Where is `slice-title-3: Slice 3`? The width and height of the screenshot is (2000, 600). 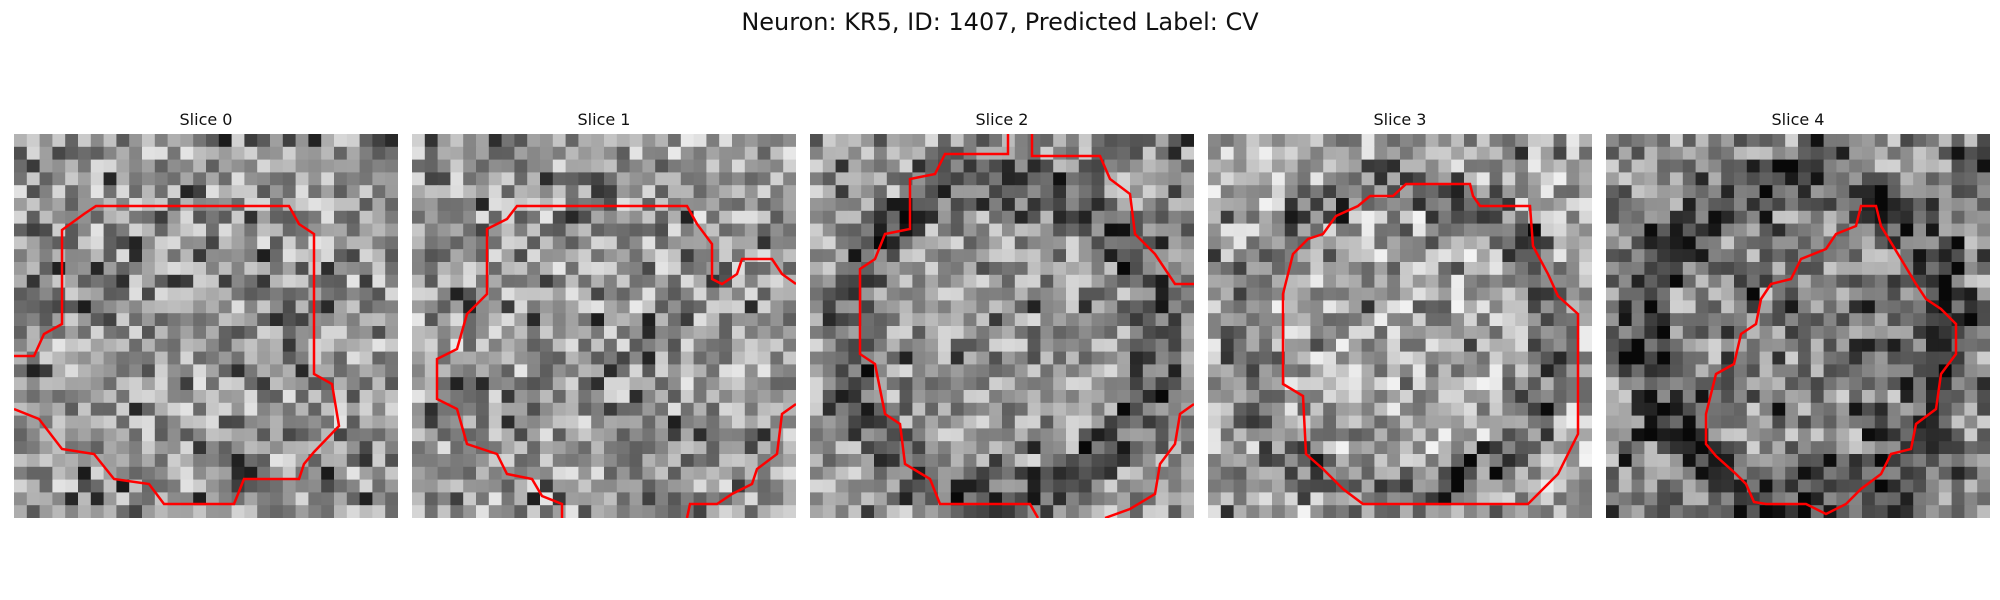
slice-title-3: Slice 3 is located at coordinates (1400, 119).